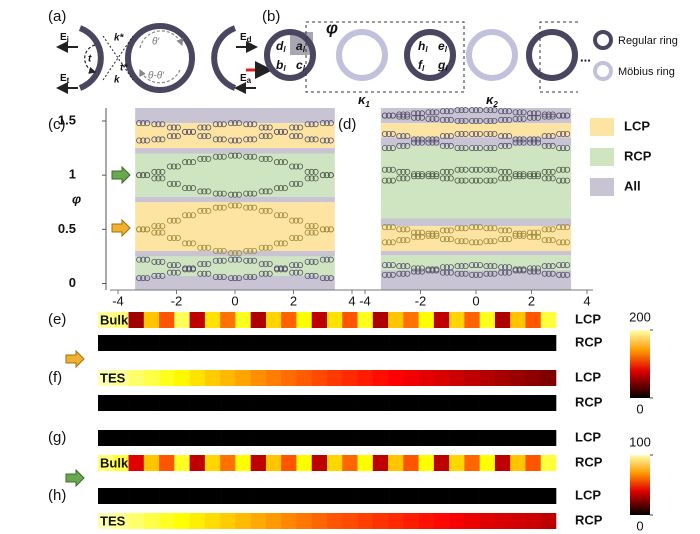 The width and height of the screenshot is (700, 534). Describe the element at coordinates (90, 59) in the screenshot. I see `coupling-label: t` at that location.